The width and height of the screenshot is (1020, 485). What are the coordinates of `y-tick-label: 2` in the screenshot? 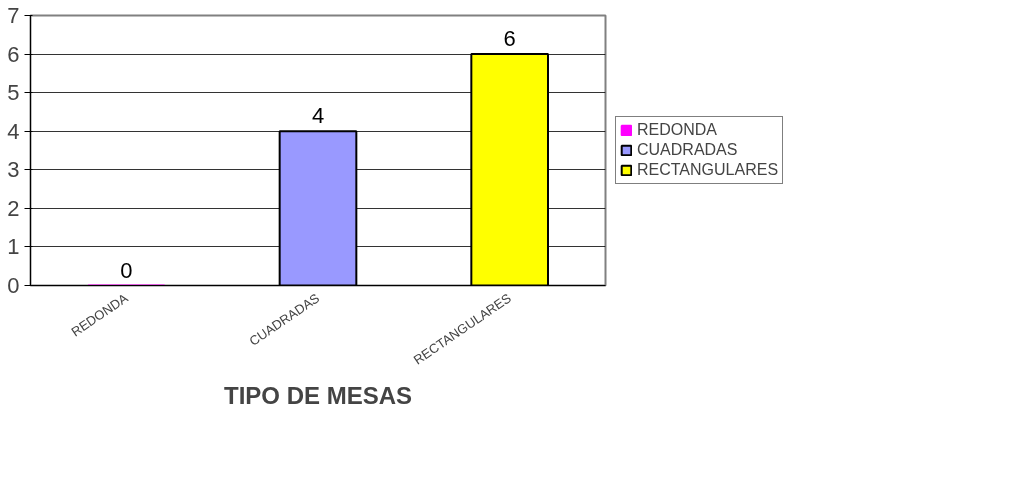 It's located at (13, 208).